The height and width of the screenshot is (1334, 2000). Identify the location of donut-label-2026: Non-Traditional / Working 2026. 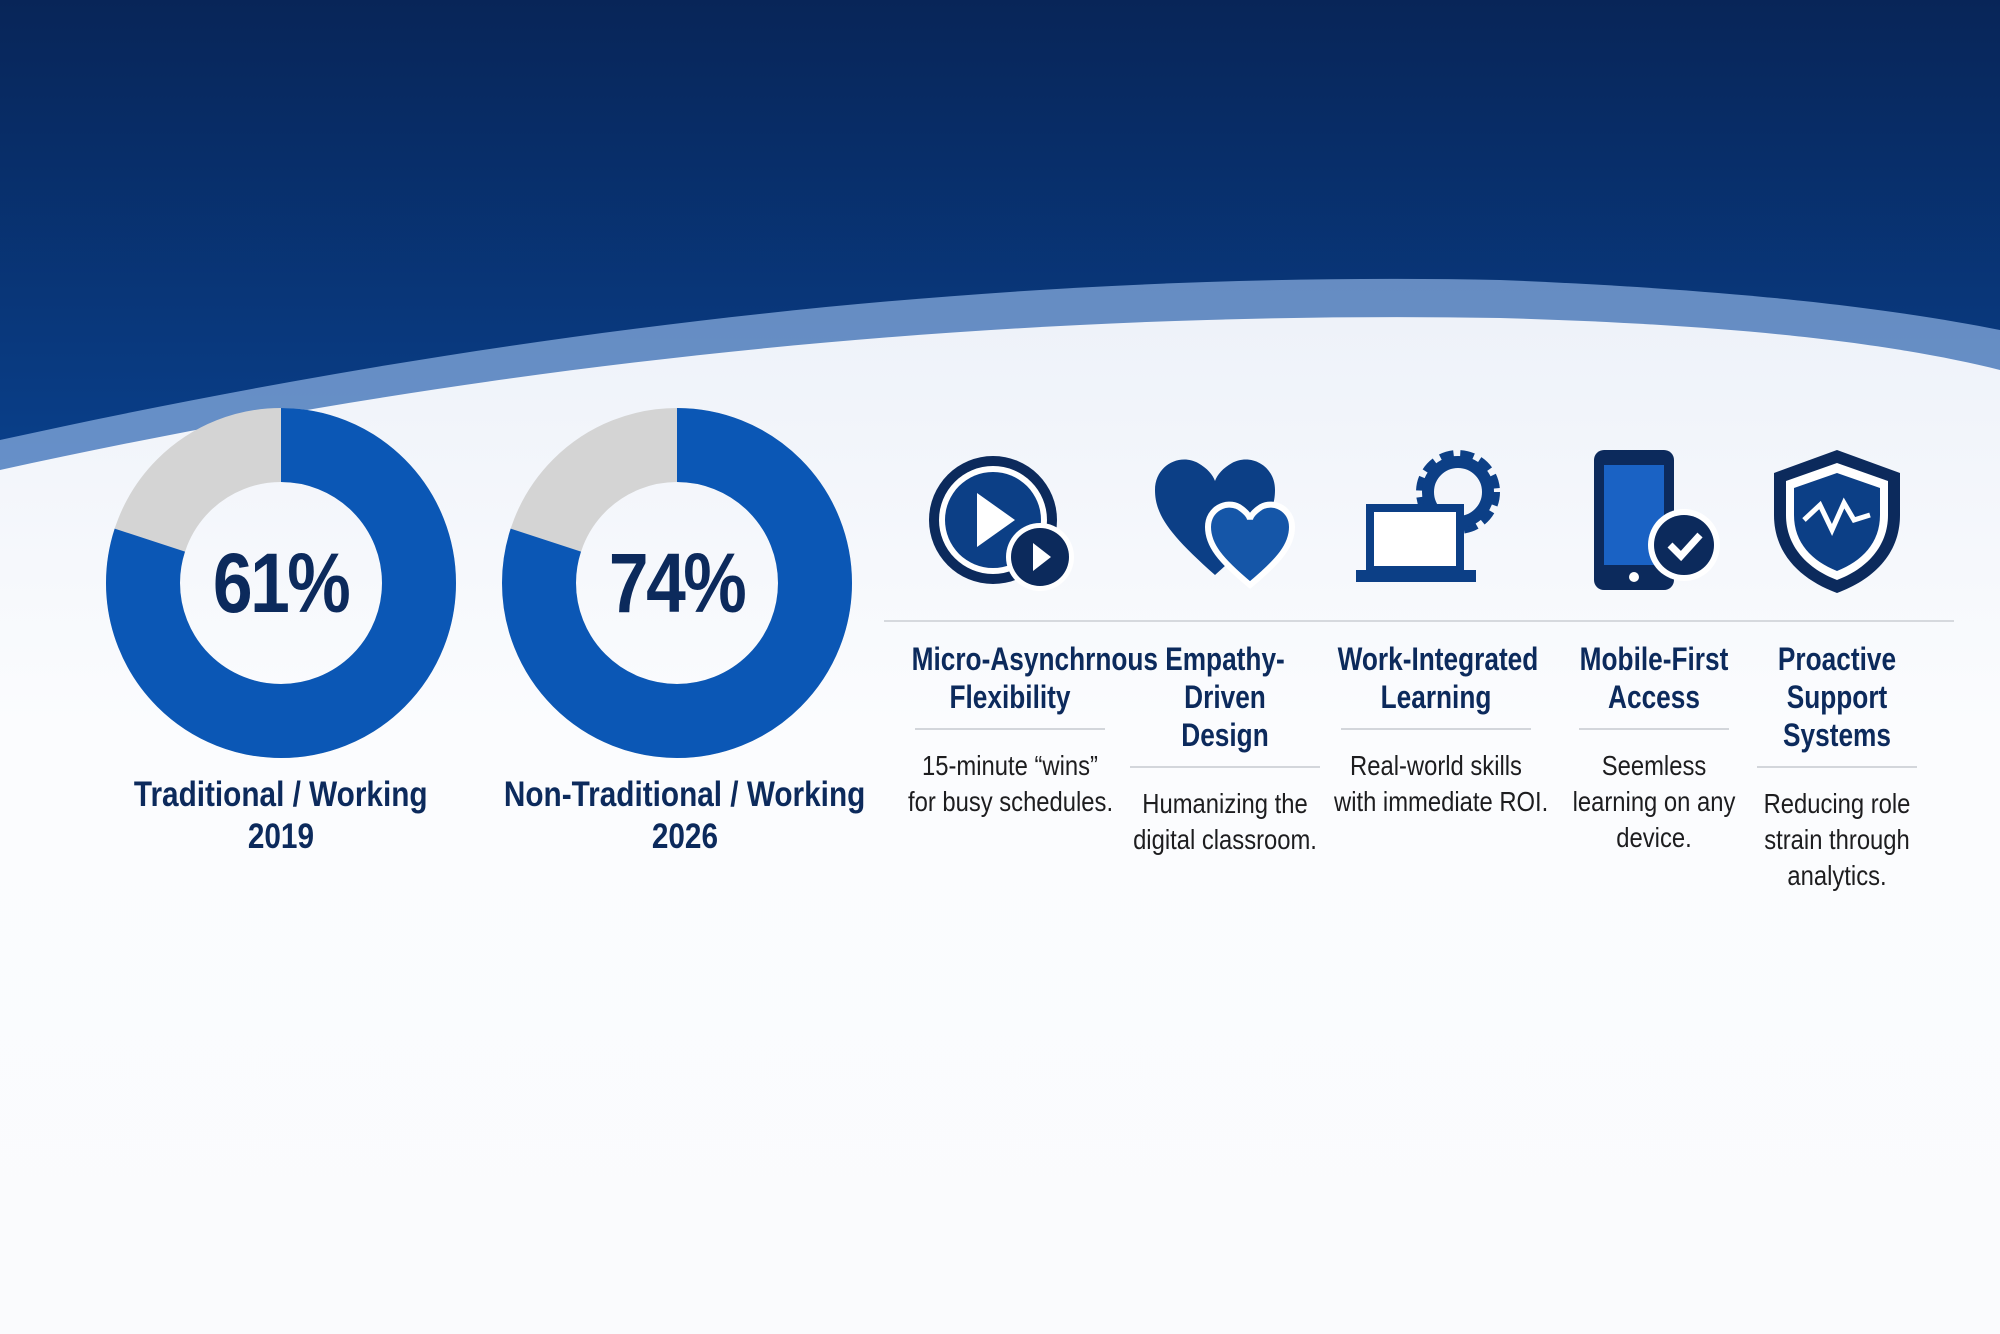
(685, 815).